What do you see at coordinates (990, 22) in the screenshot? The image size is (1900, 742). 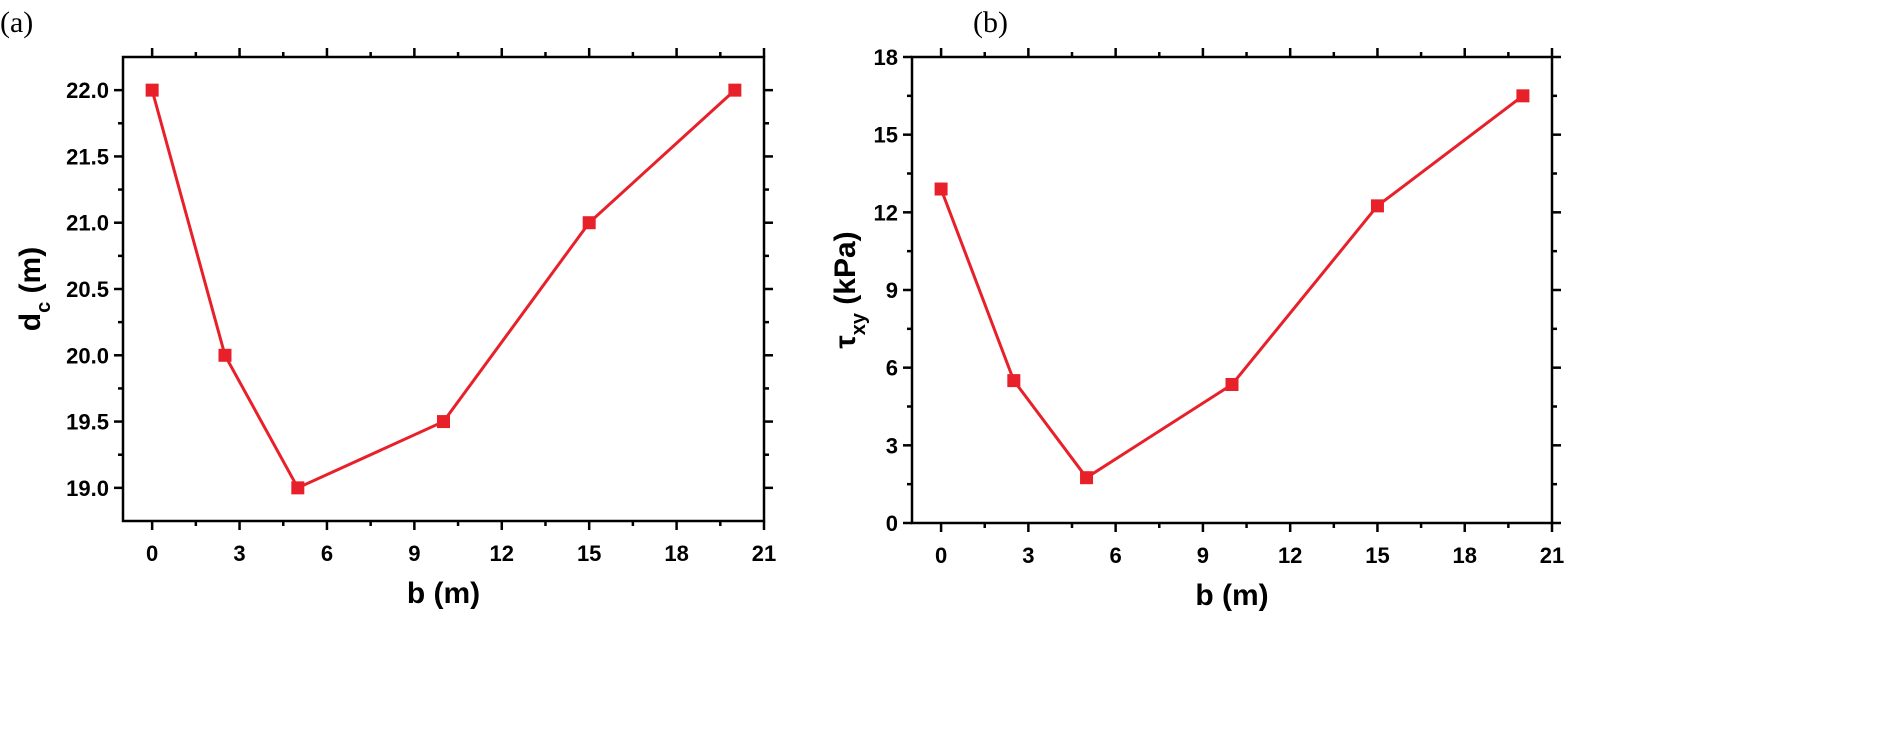 I see `panel-b-label: (b)` at bounding box center [990, 22].